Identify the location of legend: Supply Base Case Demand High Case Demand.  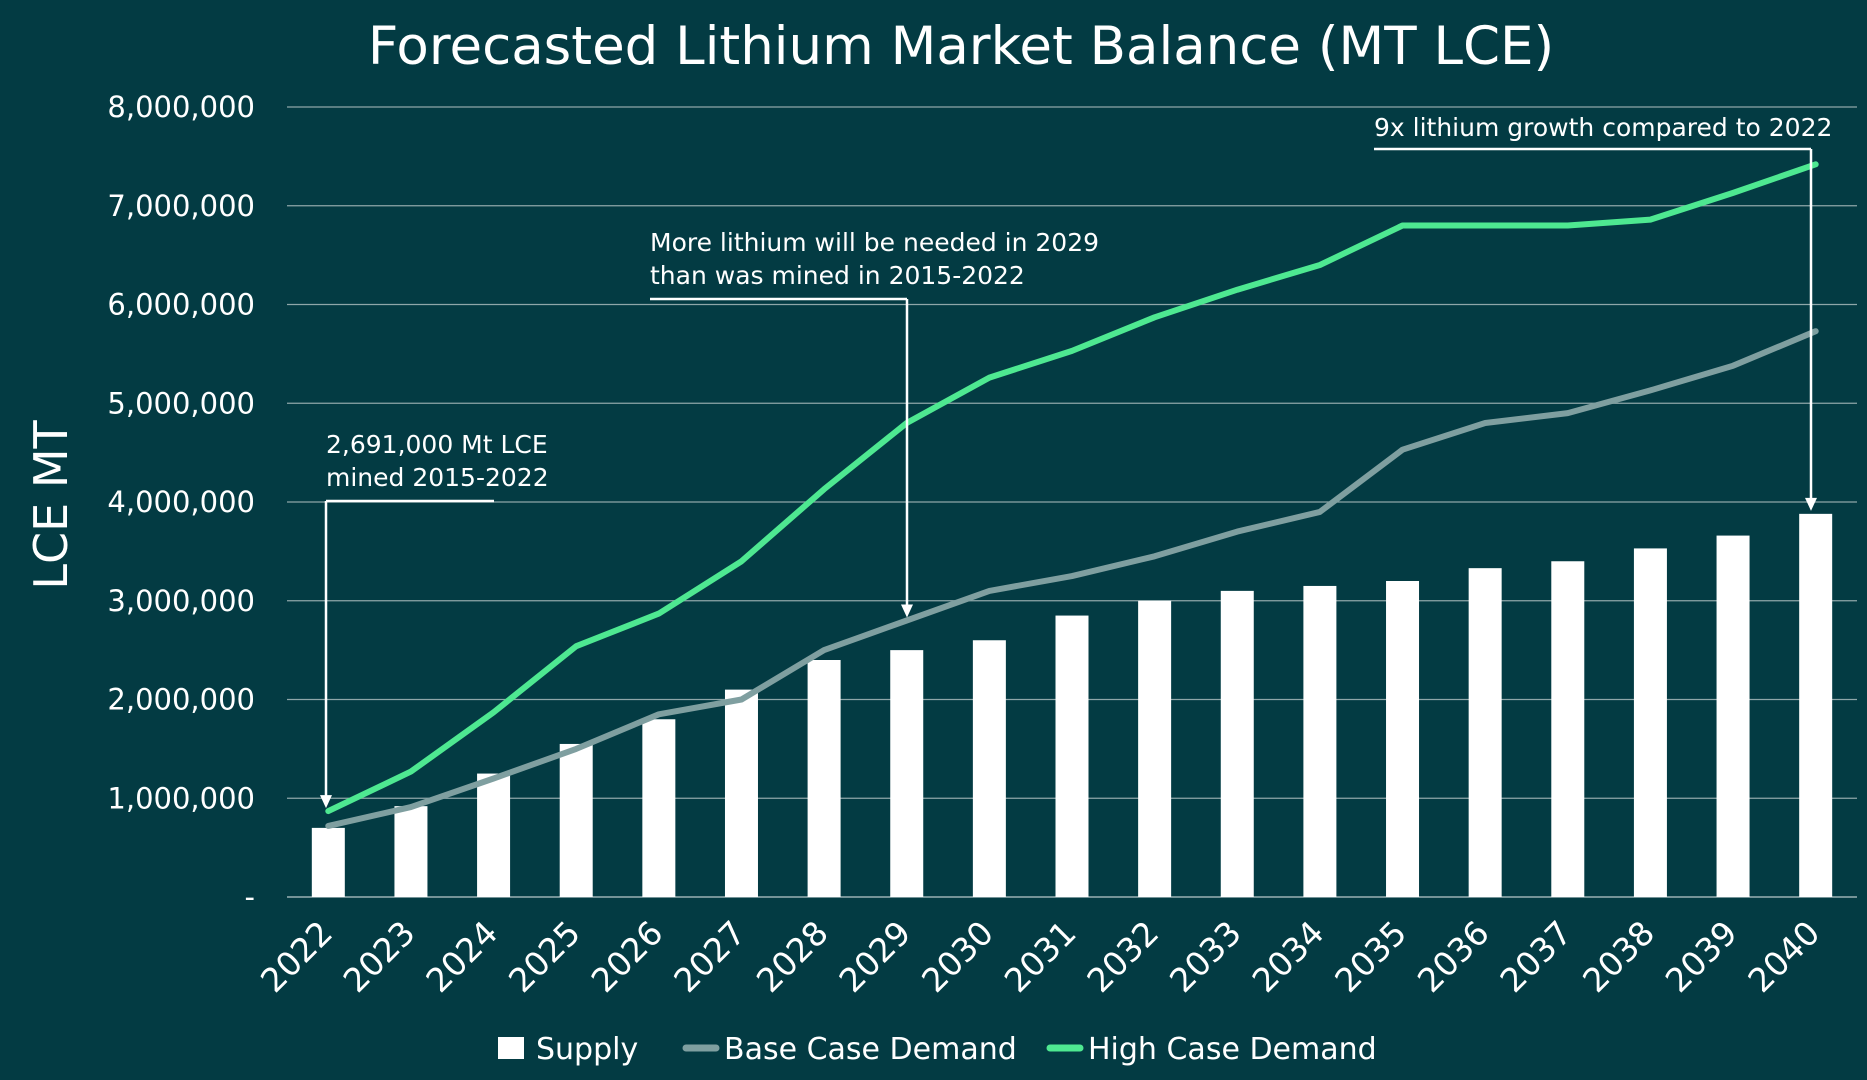
(937, 1049).